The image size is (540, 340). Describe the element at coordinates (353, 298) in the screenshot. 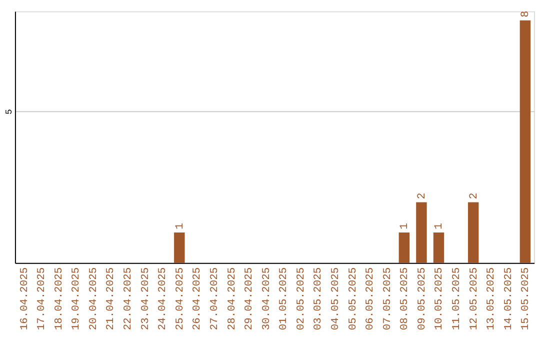

I see `x-tick-label: 05.05.2025` at that location.